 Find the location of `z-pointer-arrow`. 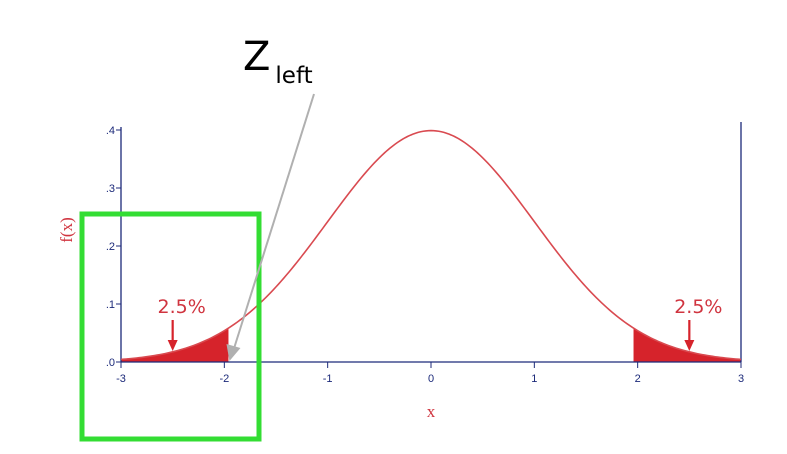

z-pointer-arrow is located at coordinates (270, 227).